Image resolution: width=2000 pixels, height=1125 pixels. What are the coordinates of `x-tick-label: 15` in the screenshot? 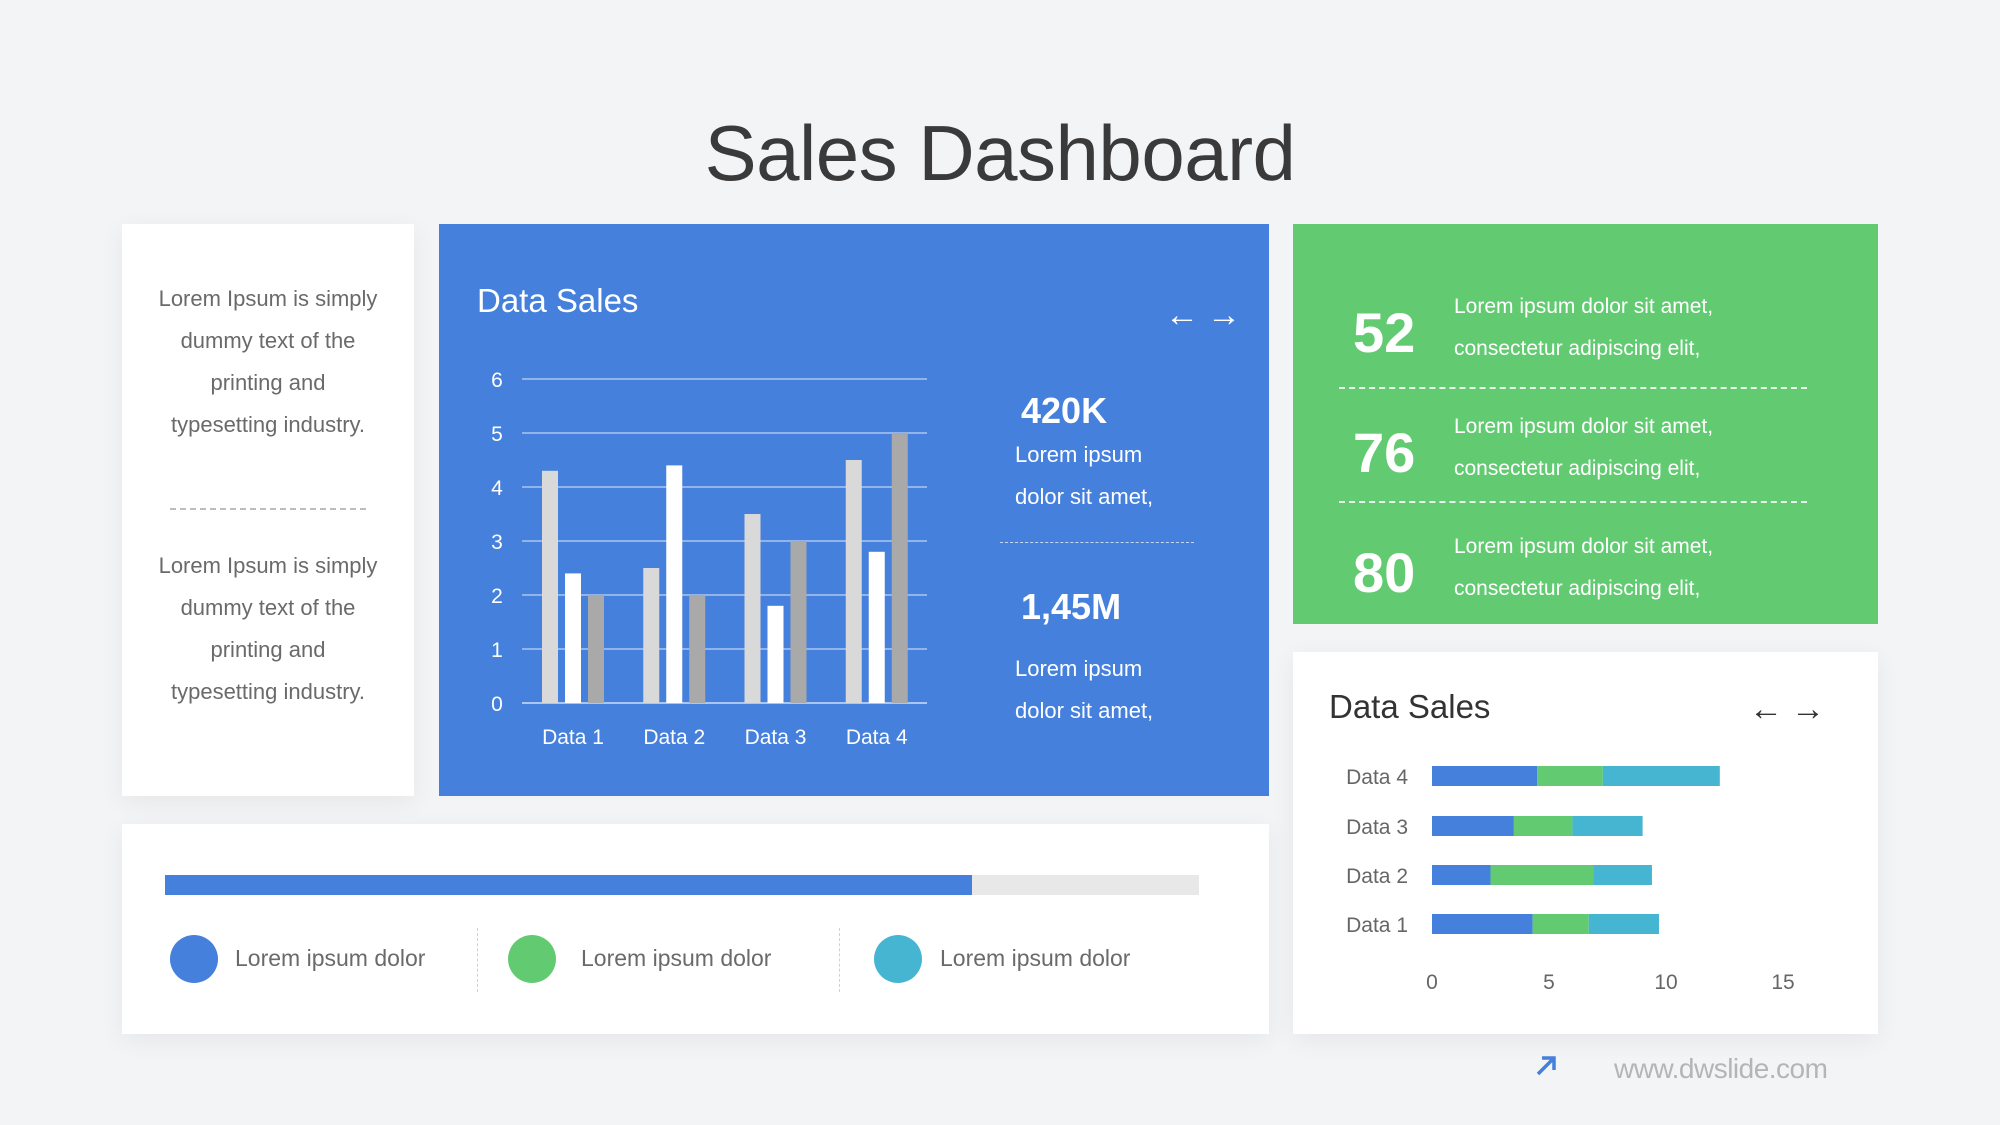 It's located at (1782, 982).